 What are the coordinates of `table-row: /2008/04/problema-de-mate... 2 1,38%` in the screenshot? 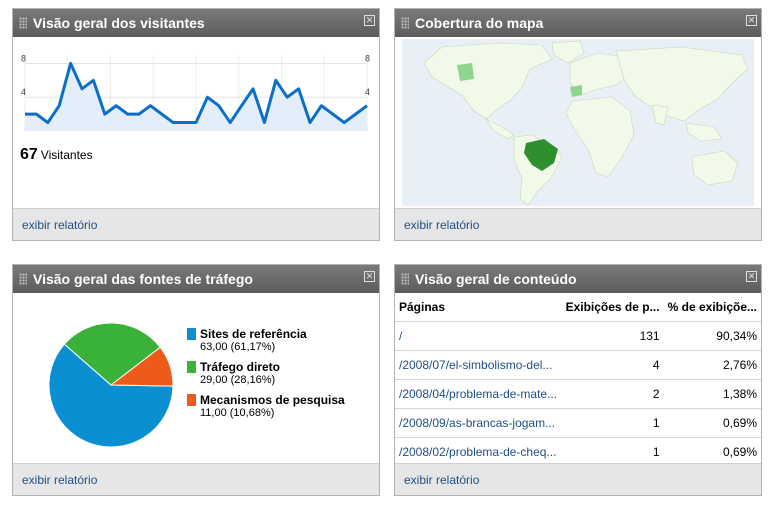 It's located at (578, 394).